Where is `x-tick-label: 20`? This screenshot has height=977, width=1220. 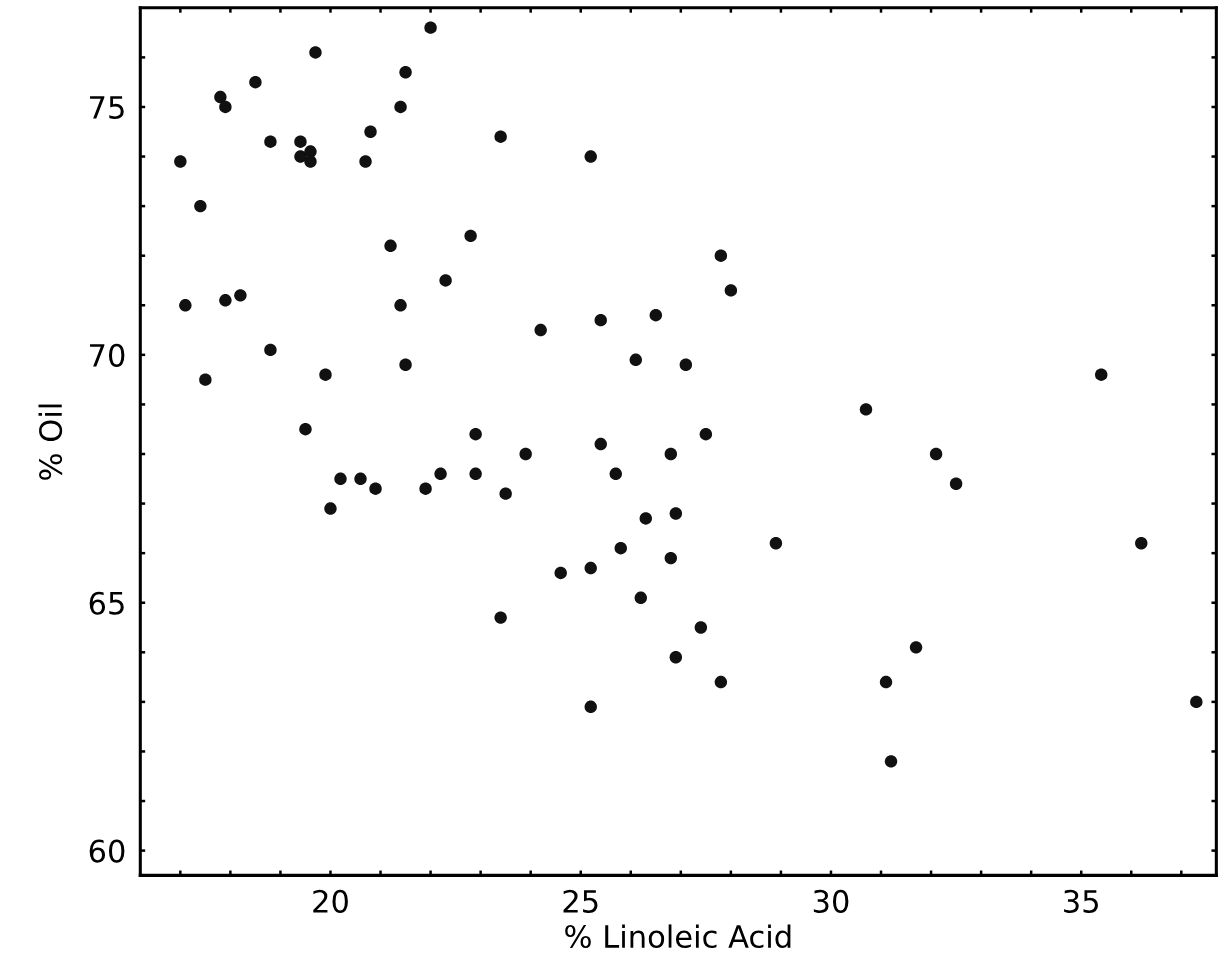 x-tick-label: 20 is located at coordinates (330, 901).